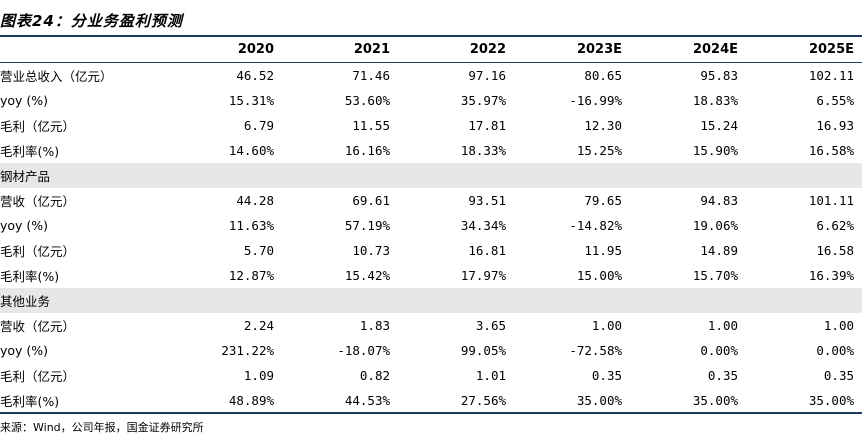  I want to click on value-cell: 44.53%, so click(367, 400).